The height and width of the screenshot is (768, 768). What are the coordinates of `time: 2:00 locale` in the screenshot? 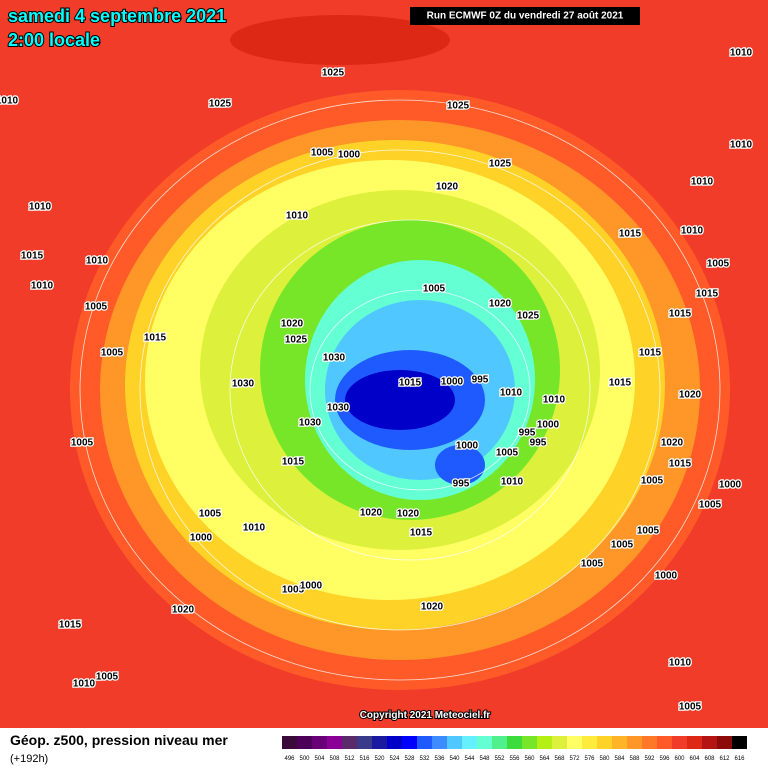 It's located at (54, 40).